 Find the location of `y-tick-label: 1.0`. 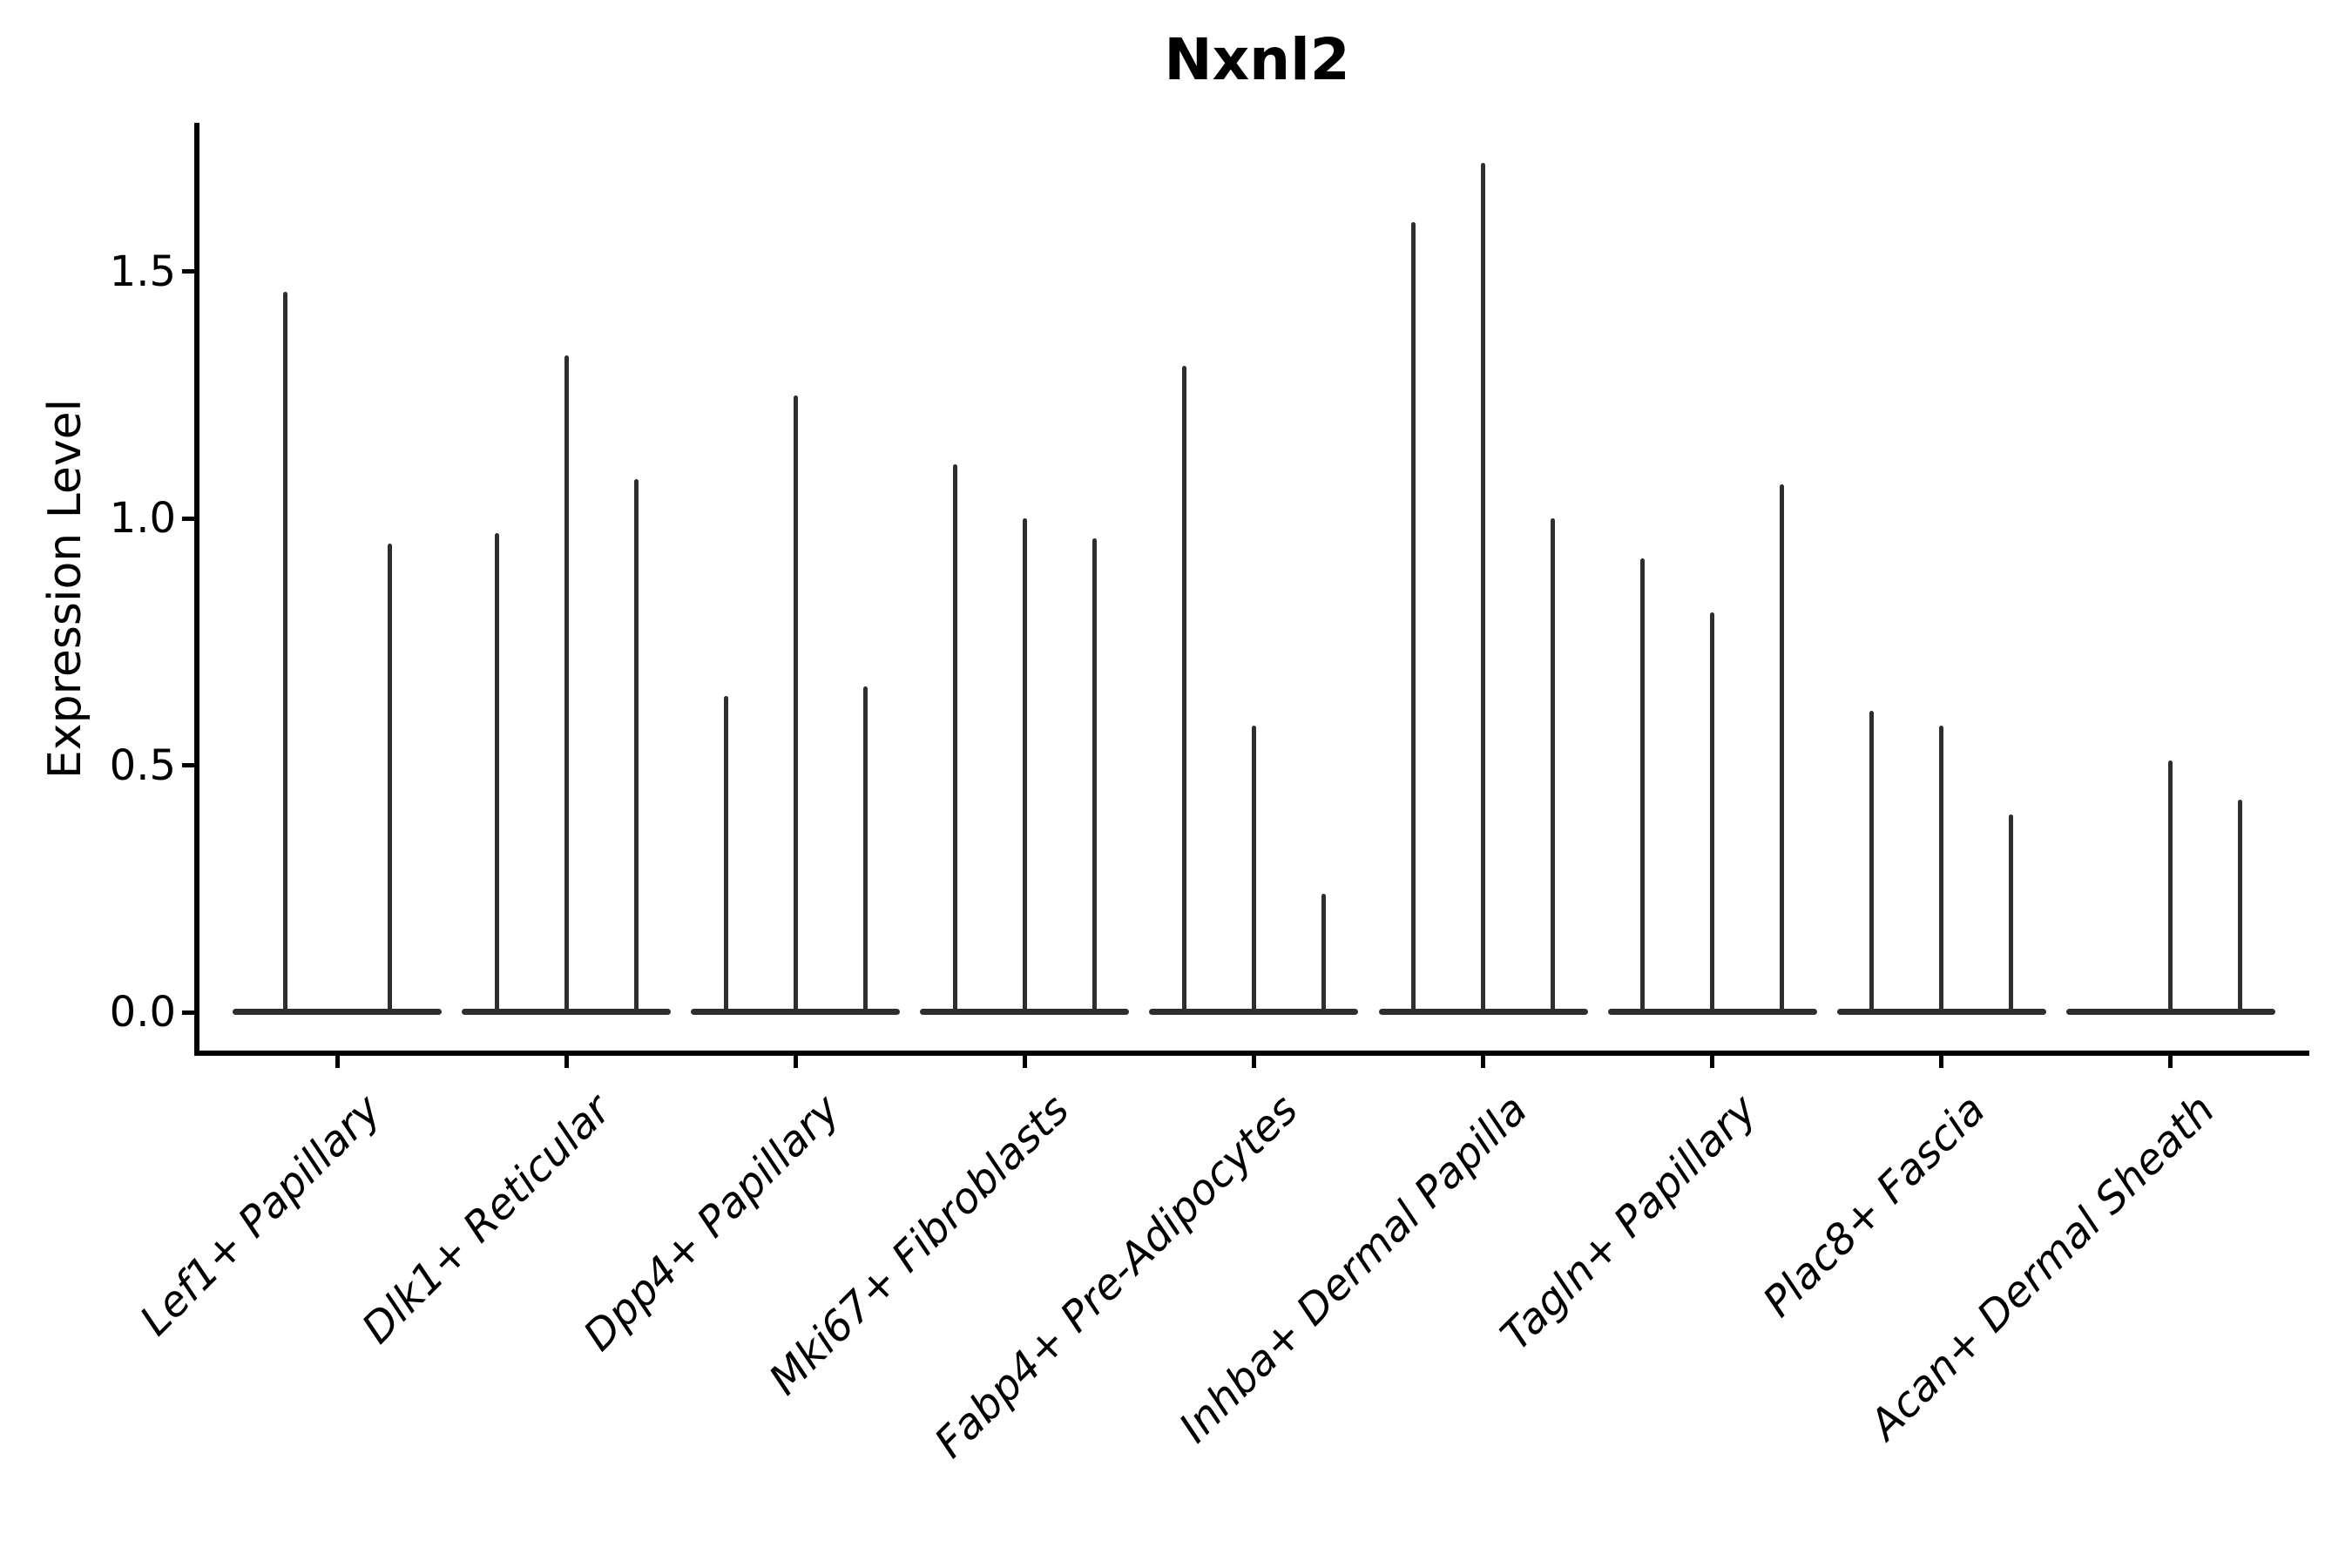

y-tick-label: 1.0 is located at coordinates (142, 519).